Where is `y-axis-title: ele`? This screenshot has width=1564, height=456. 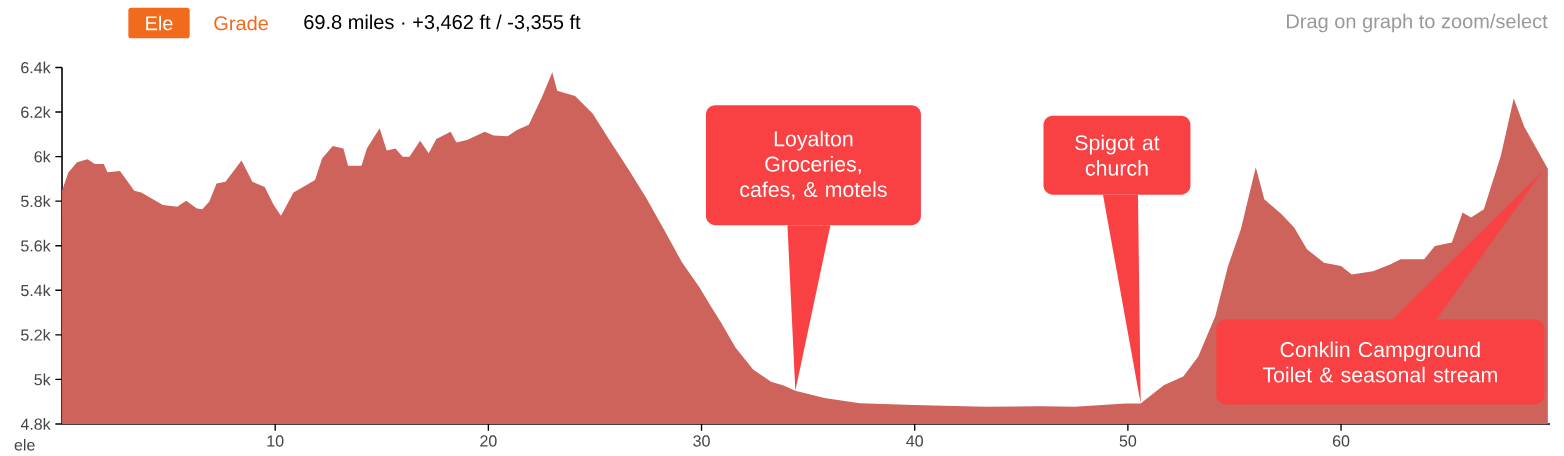 y-axis-title: ele is located at coordinates (24, 444).